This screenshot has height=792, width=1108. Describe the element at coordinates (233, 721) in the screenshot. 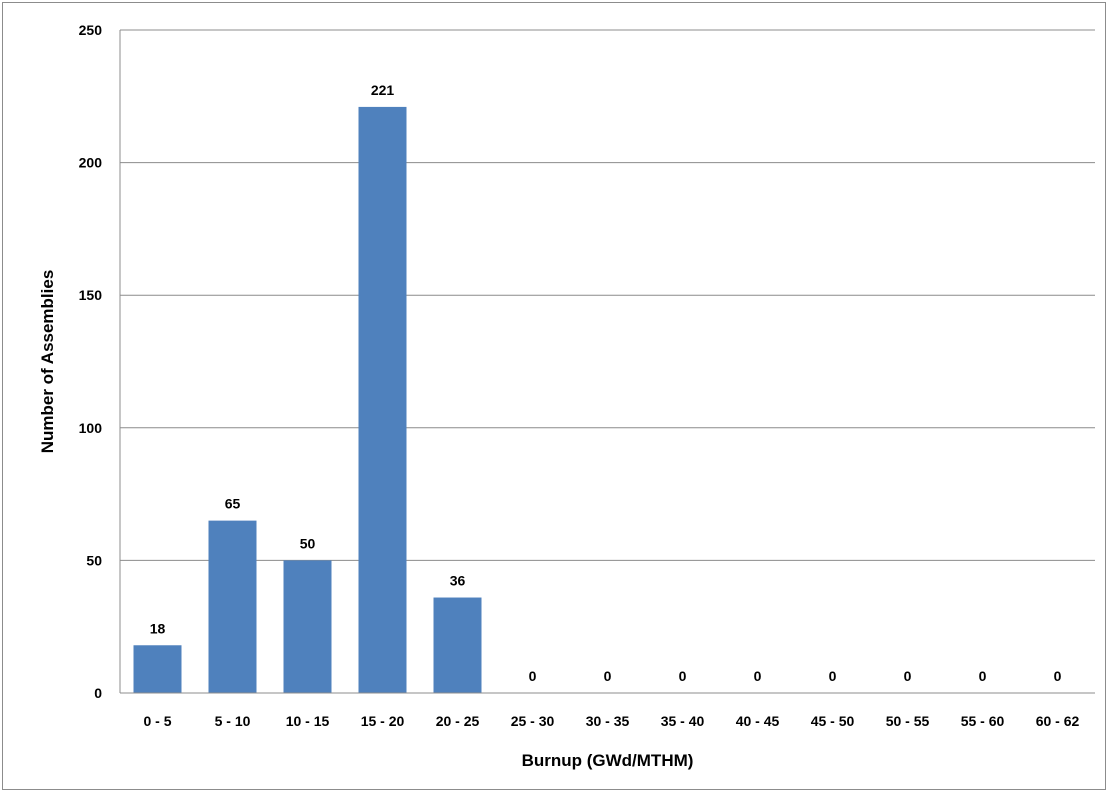

I see `x-tick-label: 5 - 10` at that location.